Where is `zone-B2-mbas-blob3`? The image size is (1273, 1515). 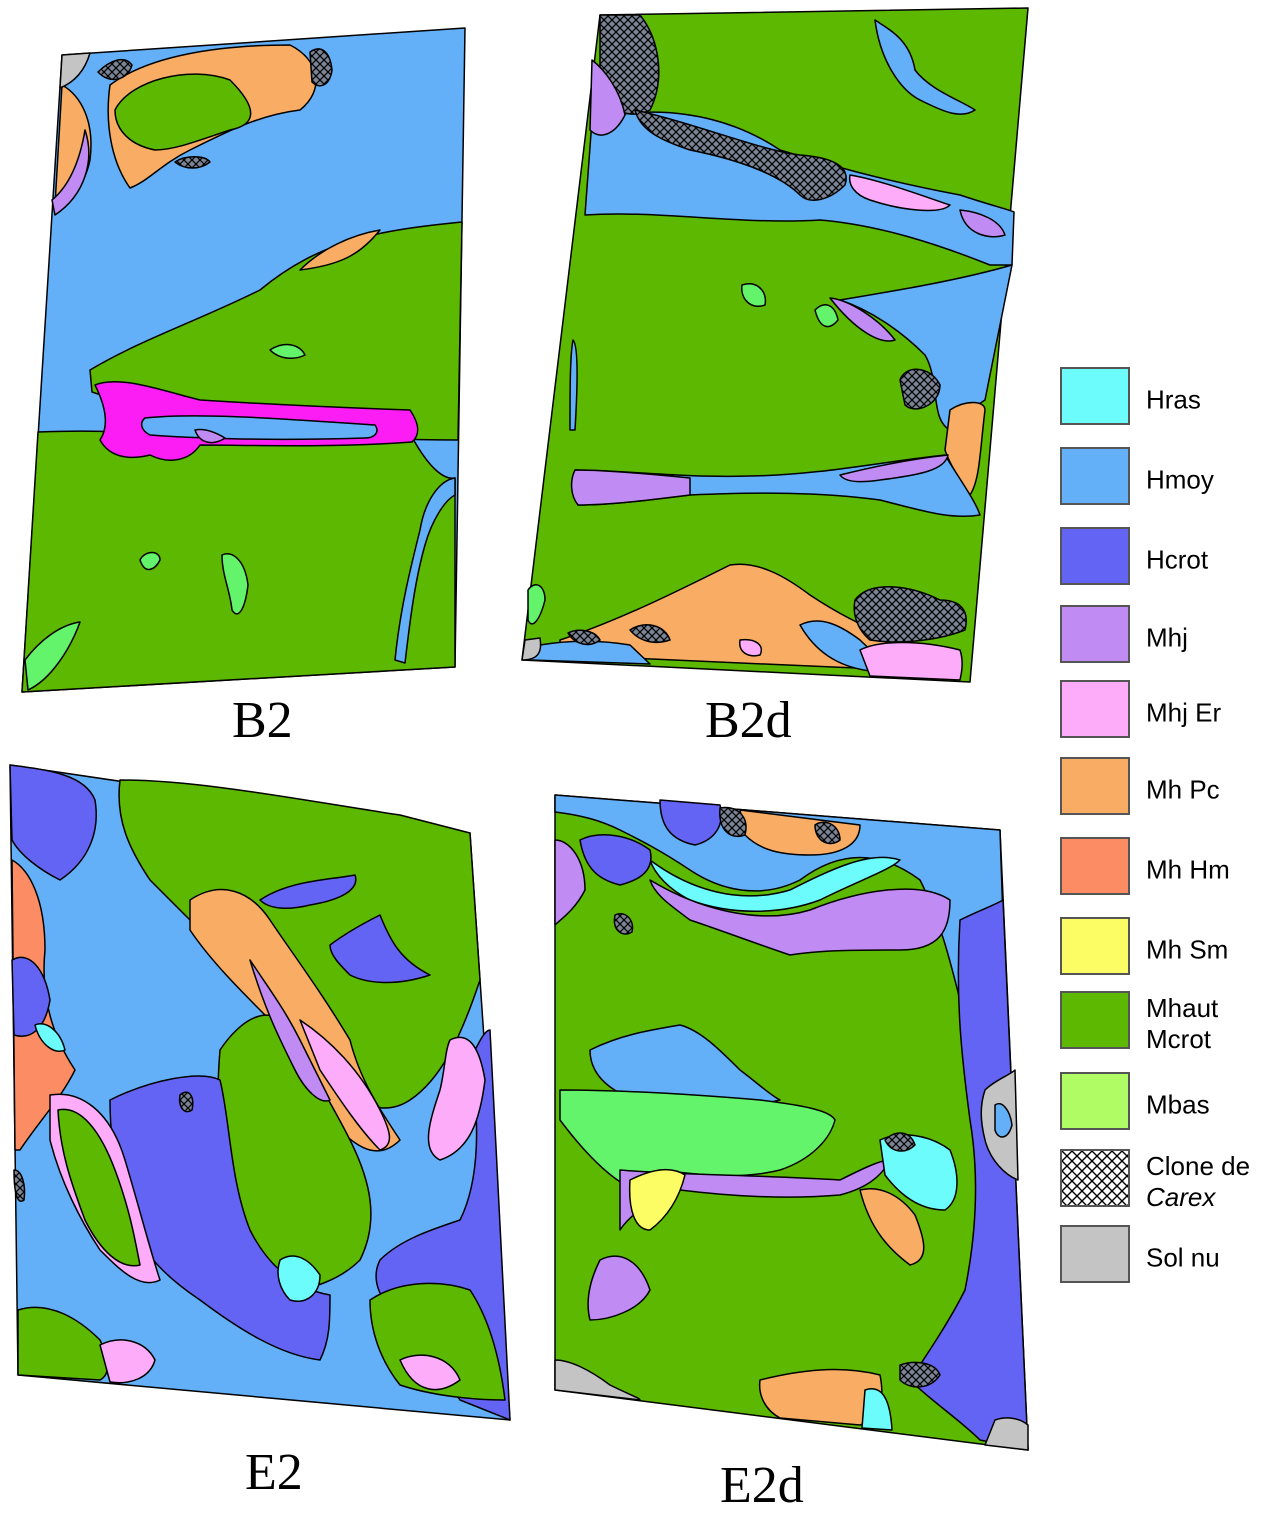
zone-B2-mbas-blob3 is located at coordinates (287, 351).